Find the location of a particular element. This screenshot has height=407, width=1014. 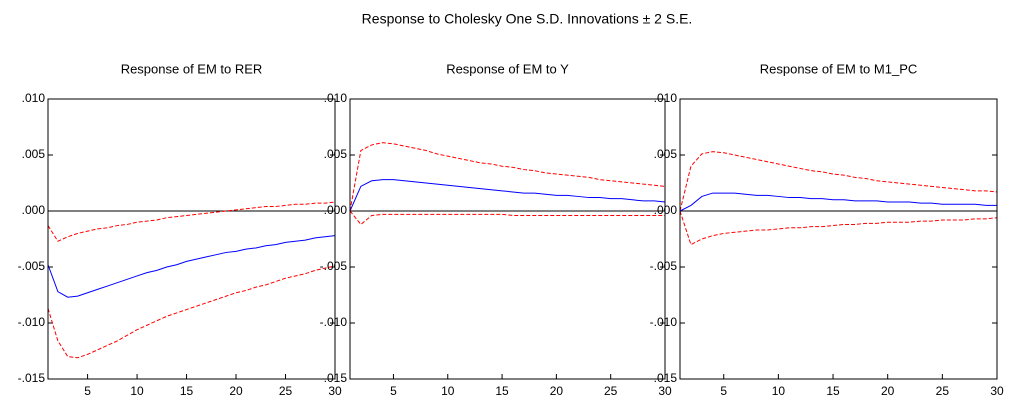

panel-title: Response of EM to RER is located at coordinates (192, 68).